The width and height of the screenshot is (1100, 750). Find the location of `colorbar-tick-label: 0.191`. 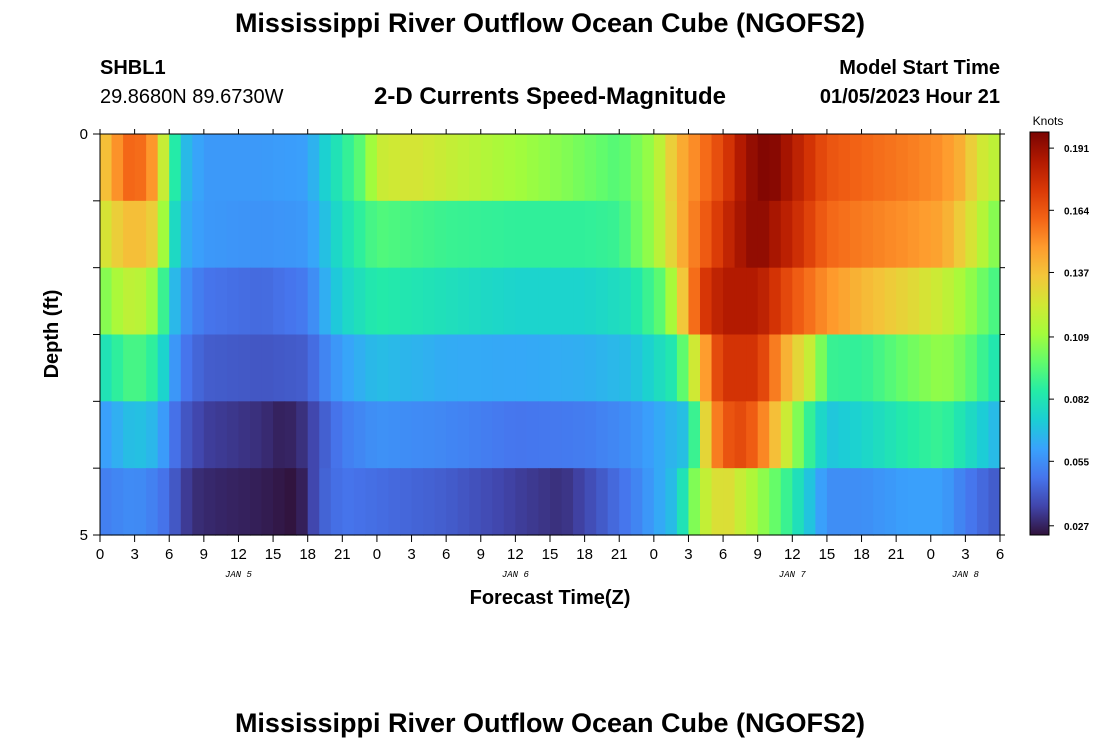

colorbar-tick-label: 0.191 is located at coordinates (1076, 149).